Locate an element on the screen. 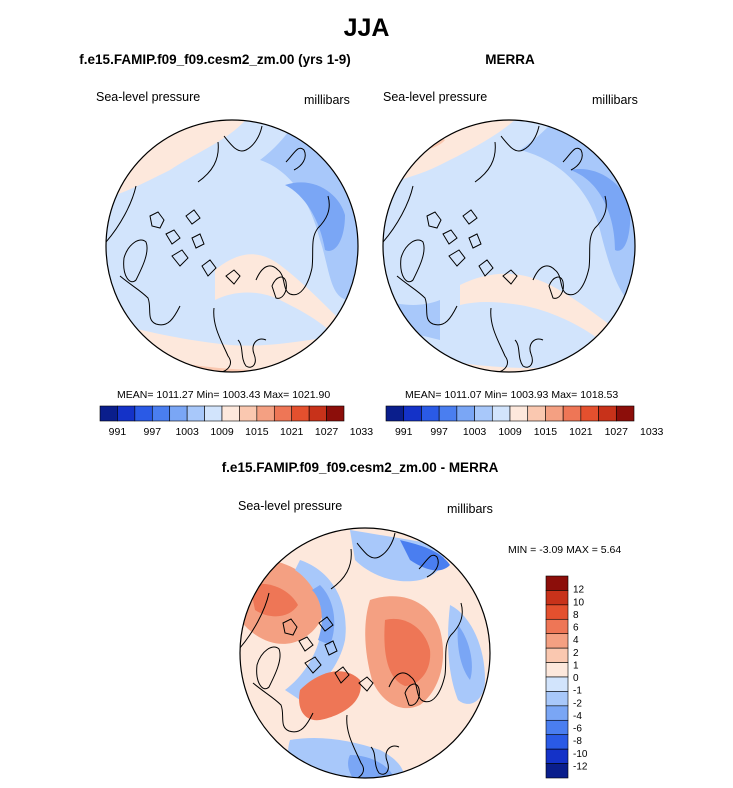  colorbar-tick-label: -6 is located at coordinates (577, 729).